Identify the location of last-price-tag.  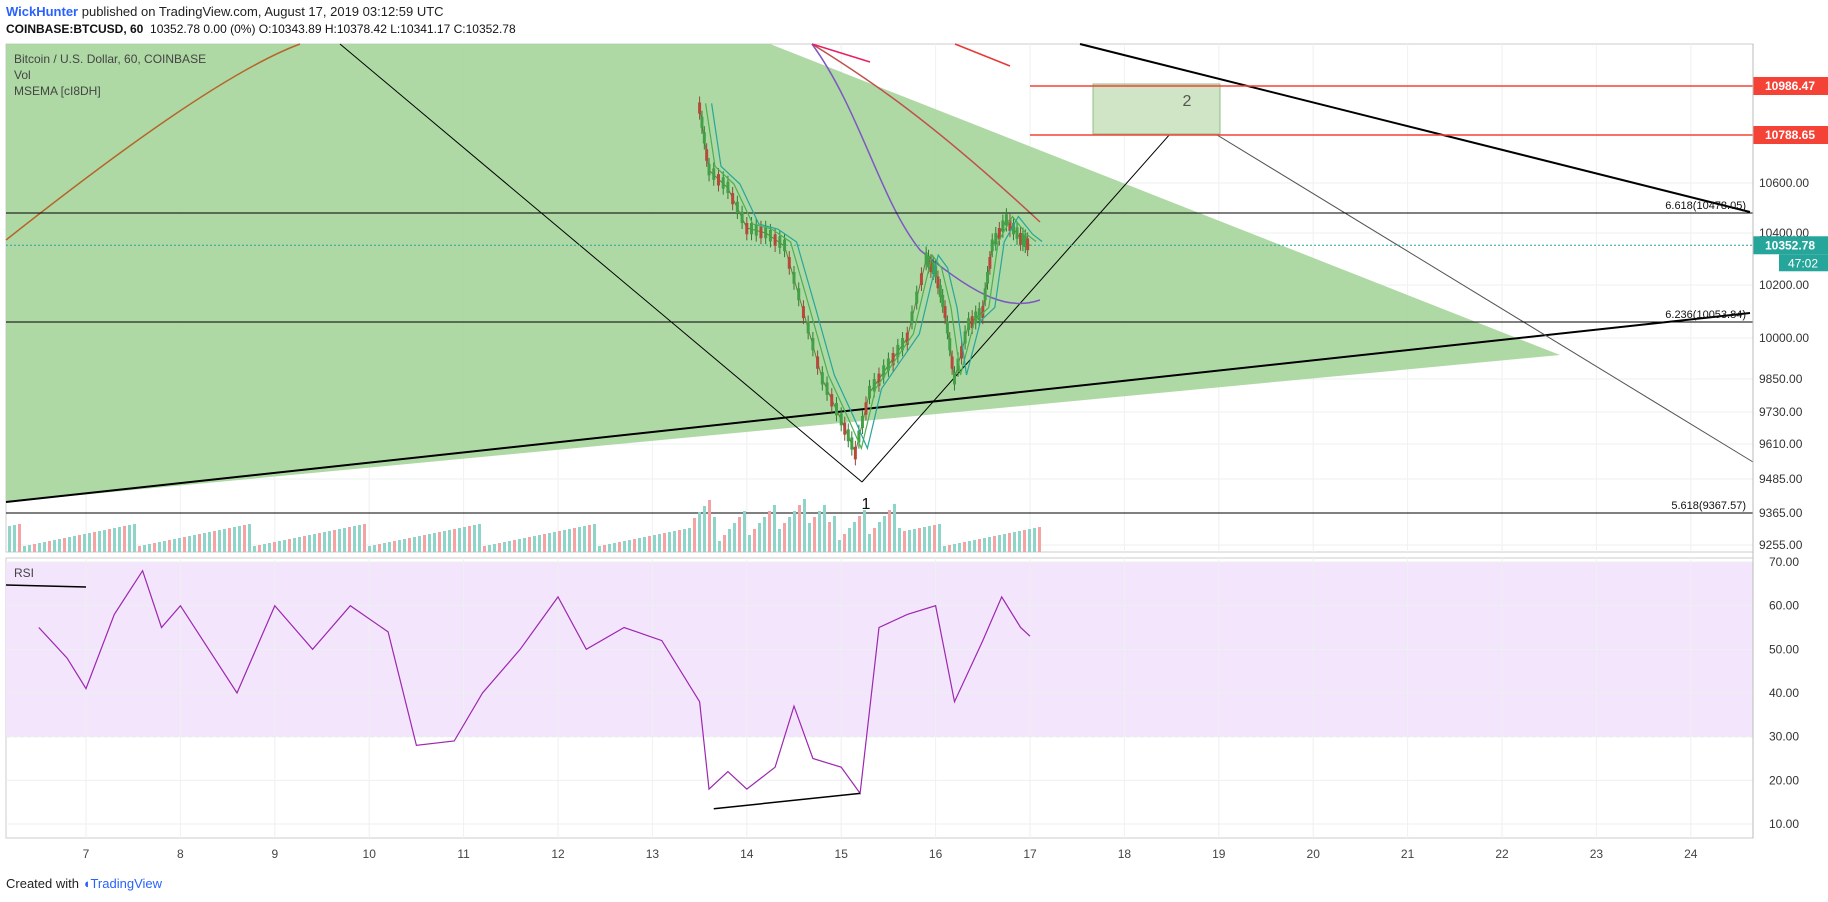
(1790, 245).